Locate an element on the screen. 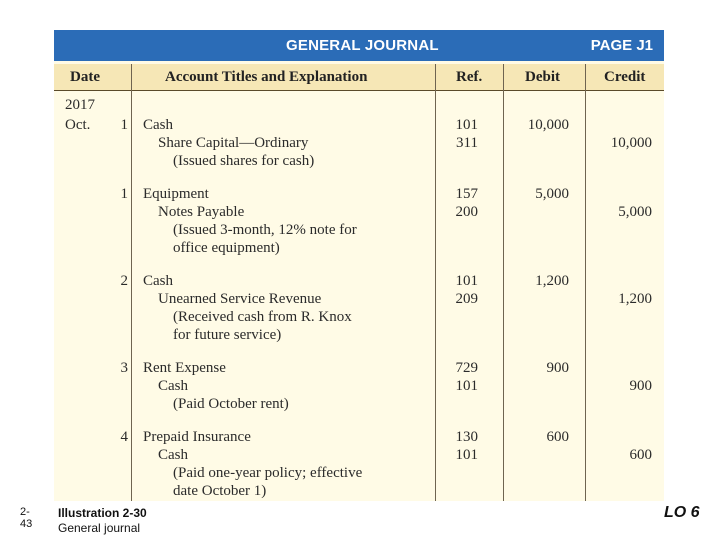  entry-explanation: (Paid one-year policy; effective is located at coordinates (268, 473).